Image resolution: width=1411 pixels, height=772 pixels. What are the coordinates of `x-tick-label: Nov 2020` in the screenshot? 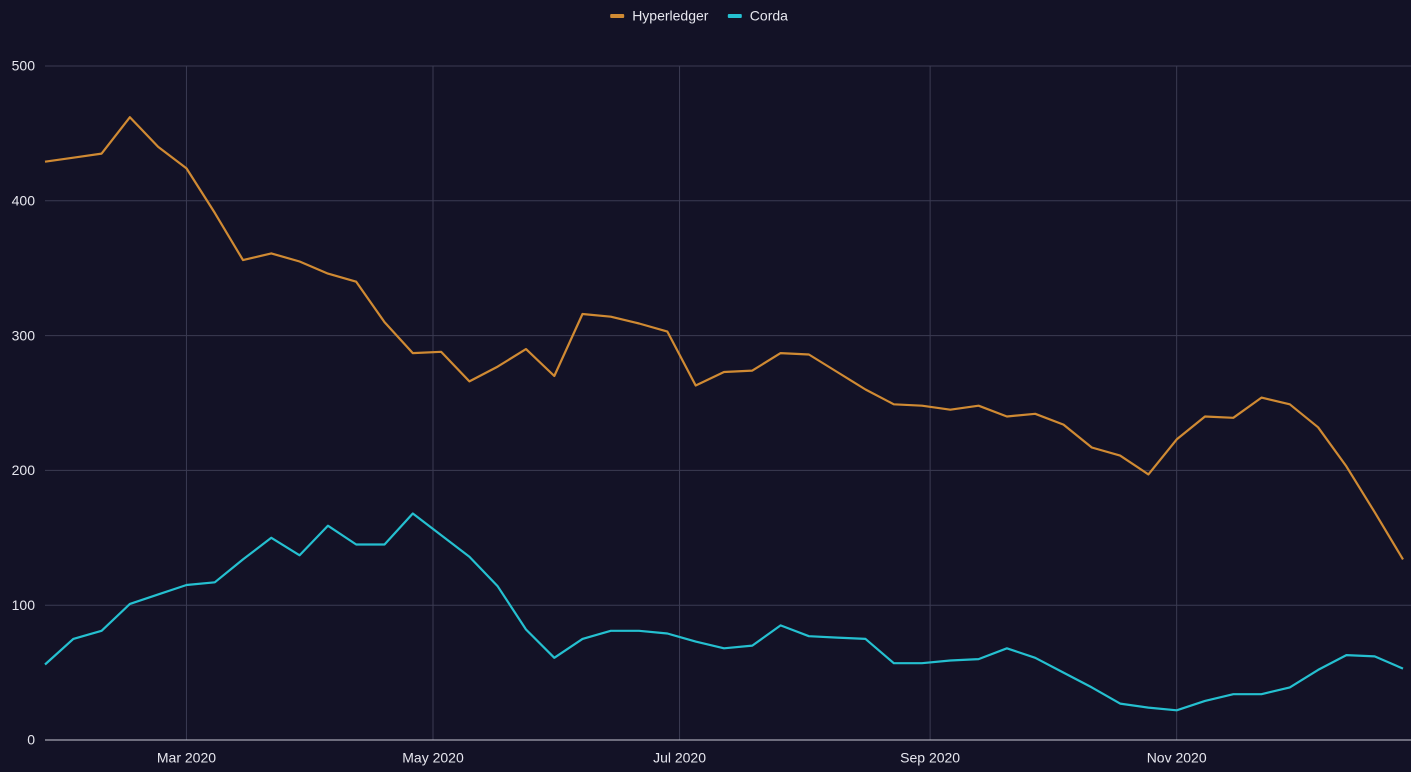 It's located at (1177, 758).